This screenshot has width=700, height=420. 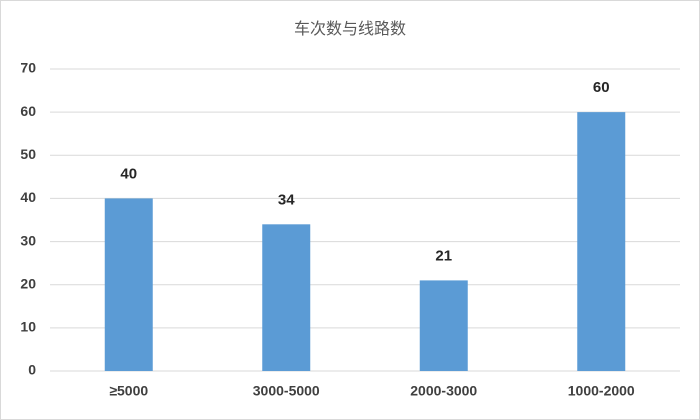 I want to click on value-label: 34, so click(x=286, y=199).